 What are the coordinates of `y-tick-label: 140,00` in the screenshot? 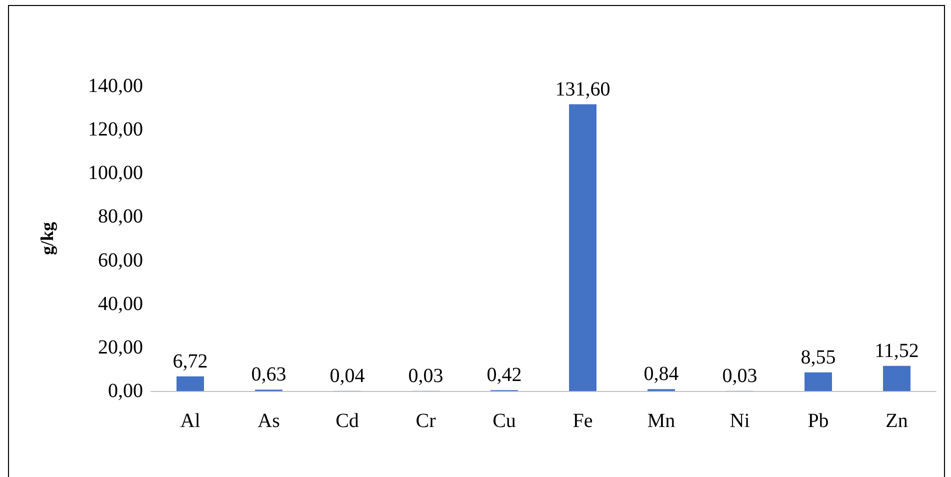 It's located at (115, 86).